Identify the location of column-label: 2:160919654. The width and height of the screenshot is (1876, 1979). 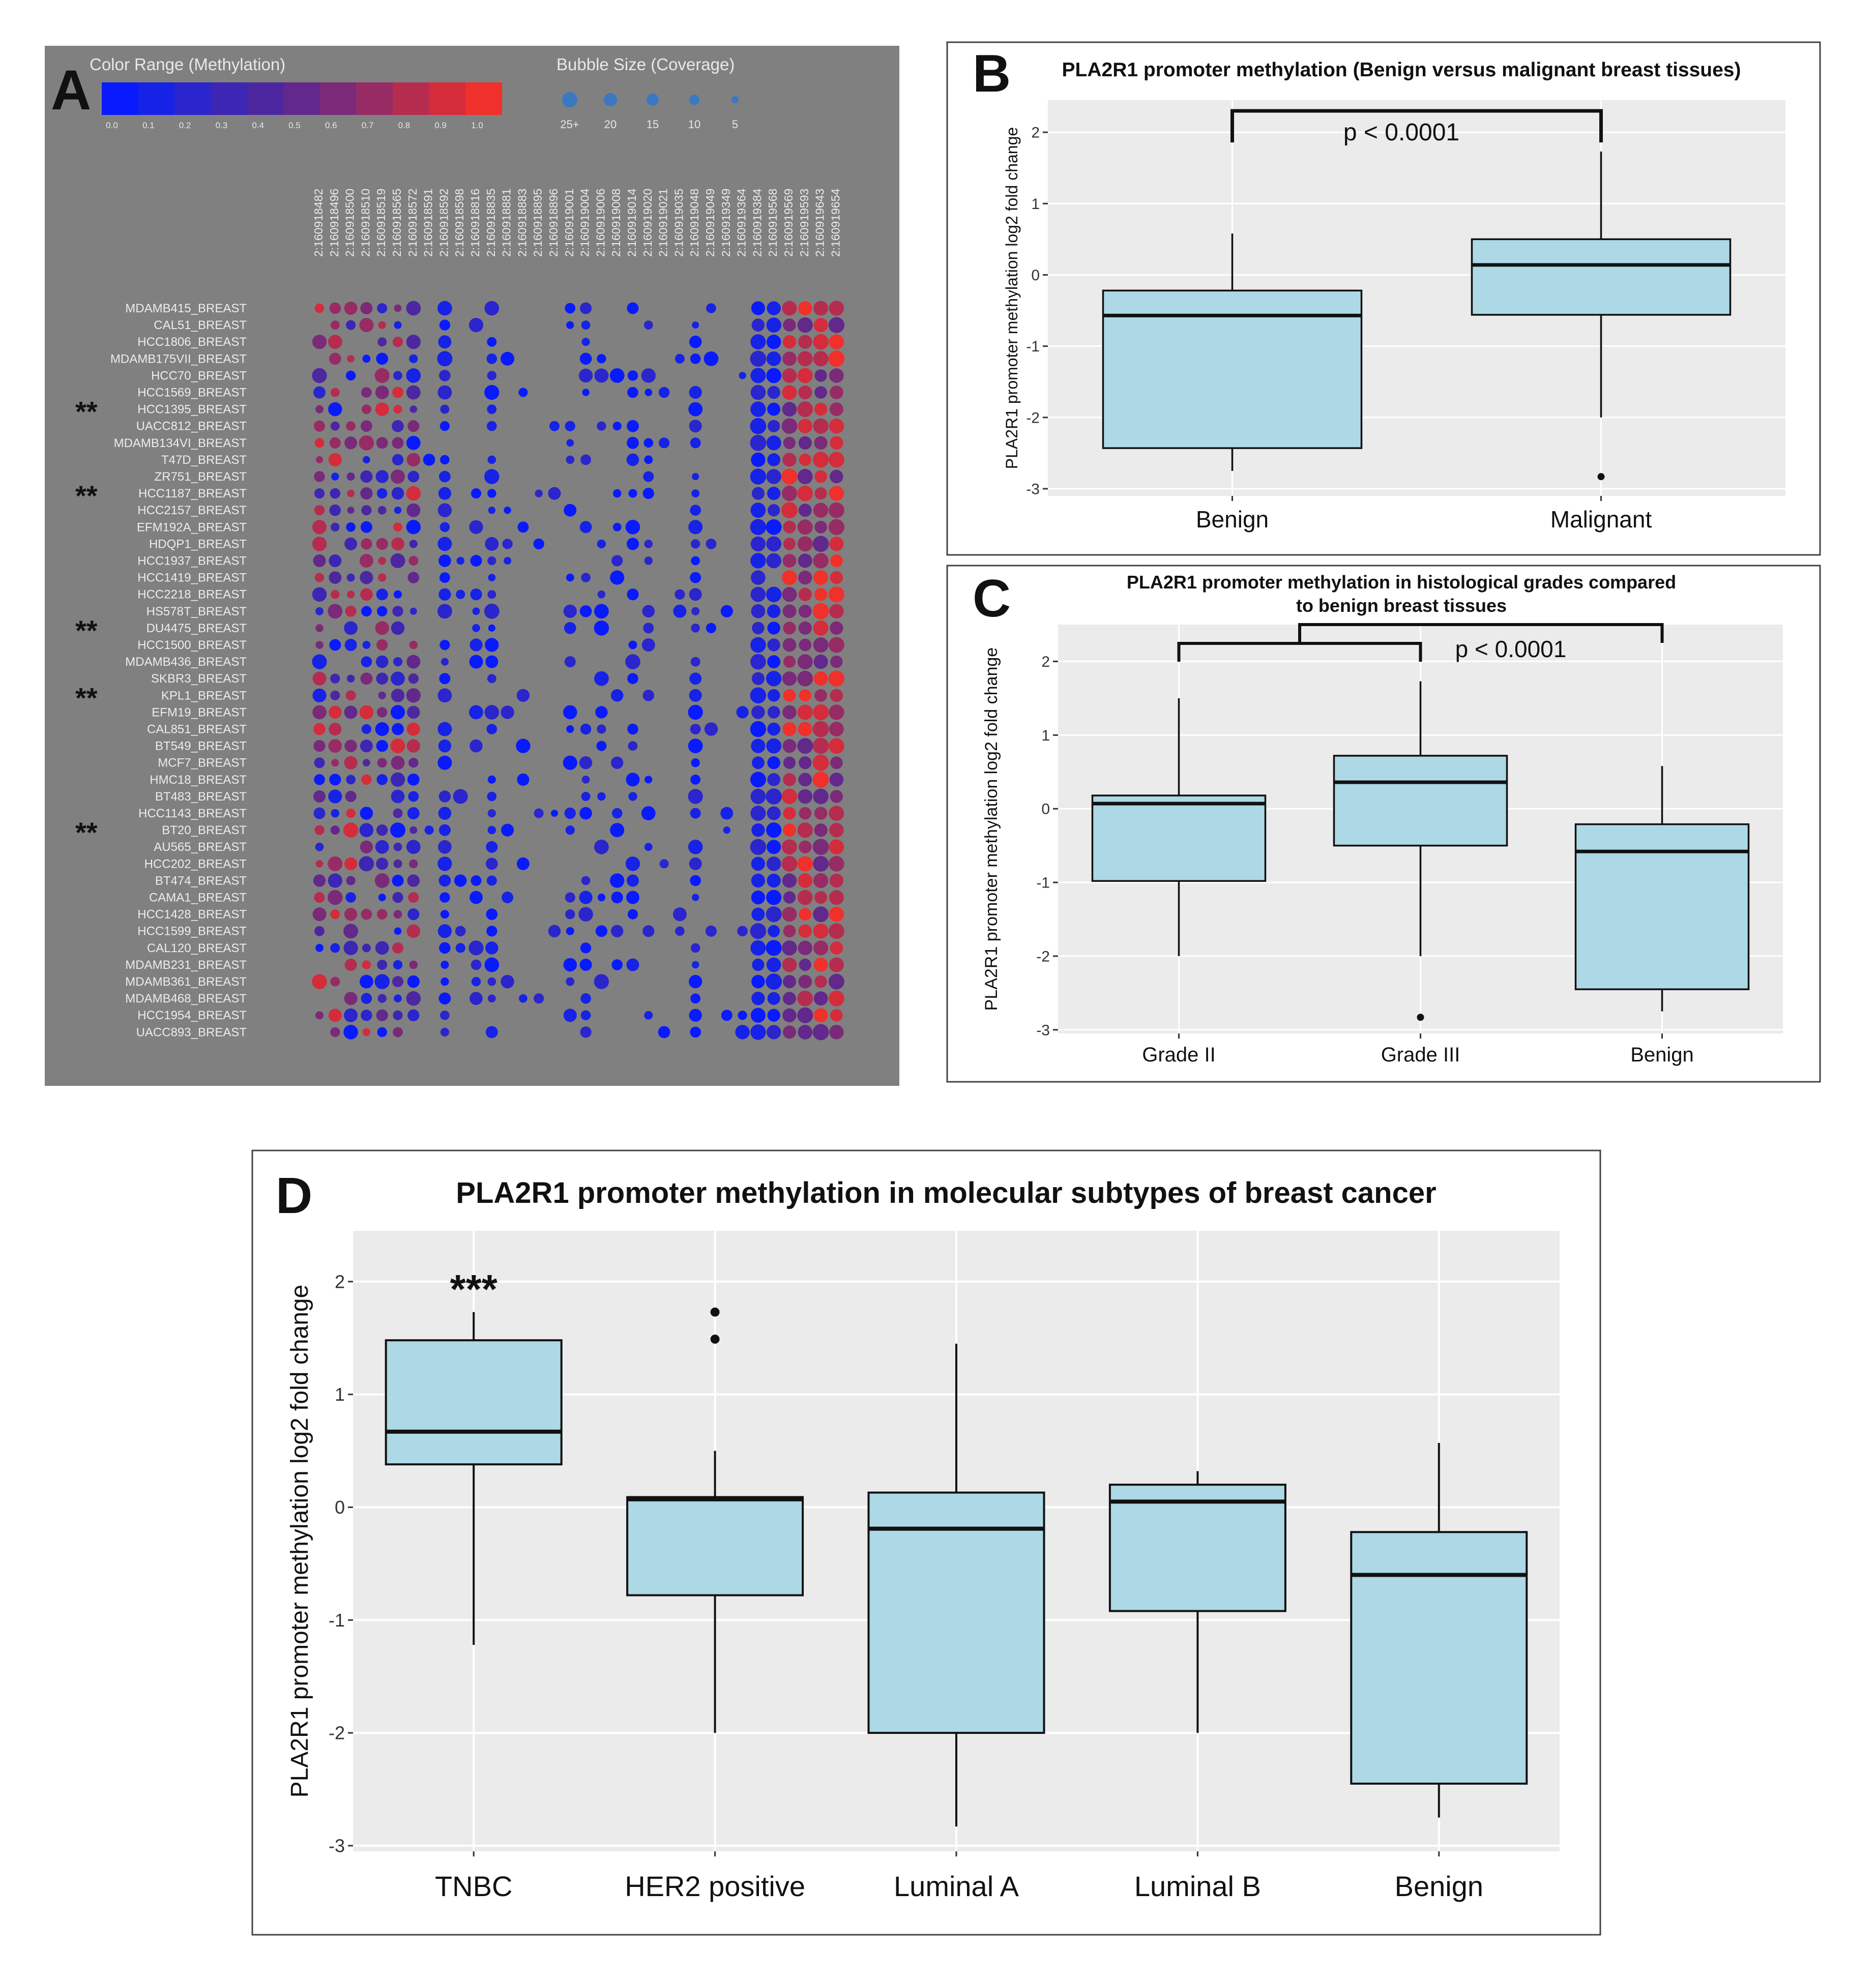
(835, 222).